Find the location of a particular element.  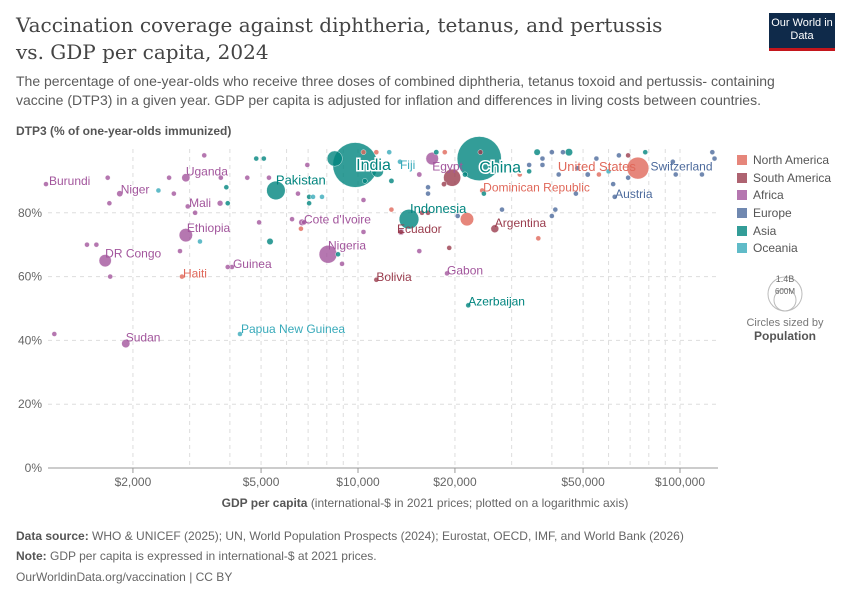

legend-item-europe: Europe is located at coordinates (784, 213).